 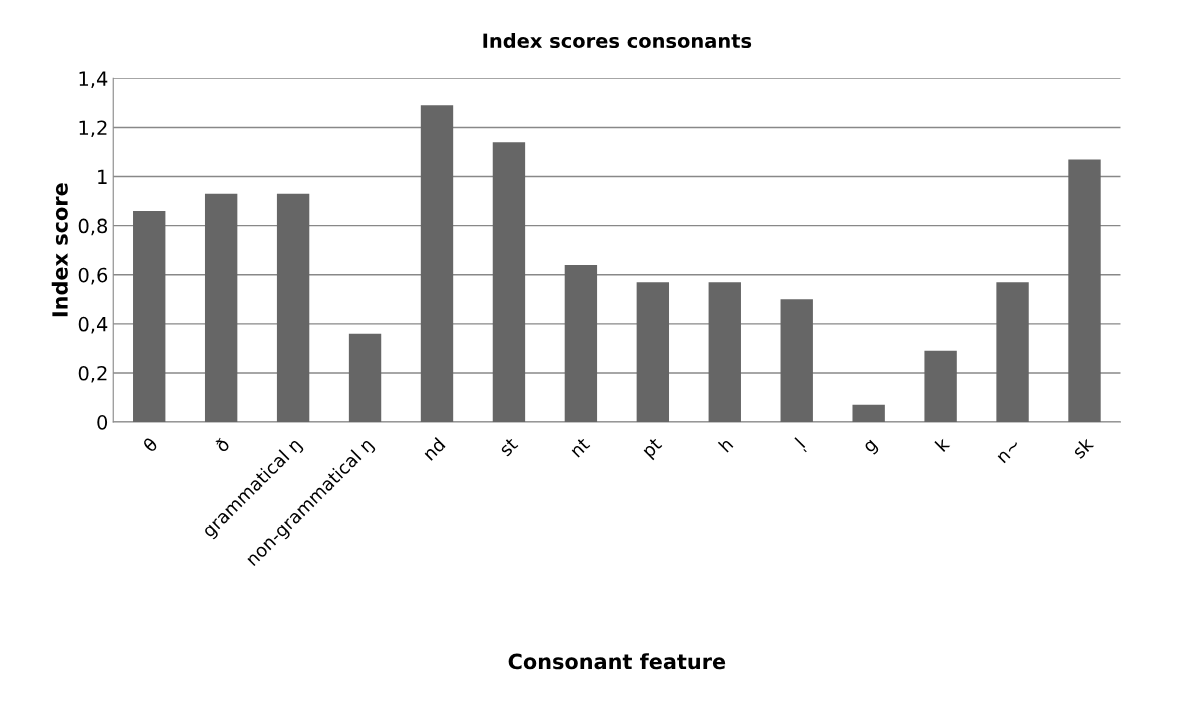 I want to click on y-tick-label: 0,6, so click(x=93, y=276).